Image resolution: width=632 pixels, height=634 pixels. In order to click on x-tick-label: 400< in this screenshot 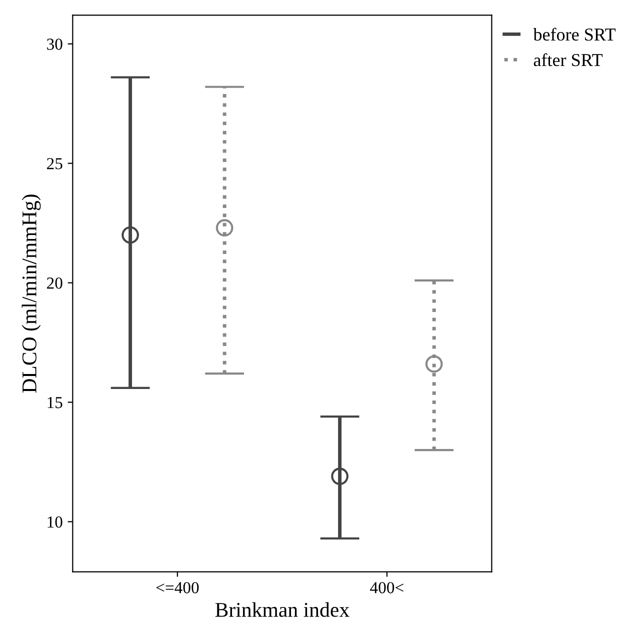, I will do `click(387, 588)`.